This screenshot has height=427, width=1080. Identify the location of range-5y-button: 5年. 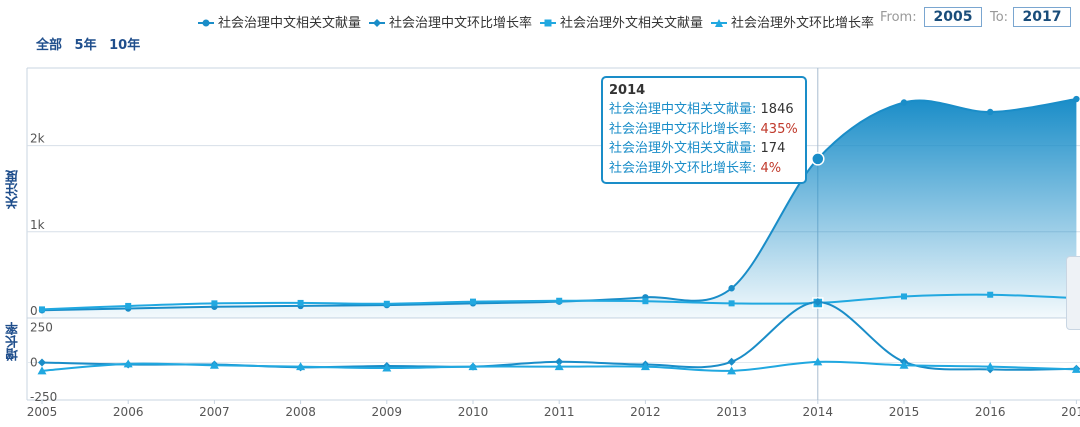
(85, 45).